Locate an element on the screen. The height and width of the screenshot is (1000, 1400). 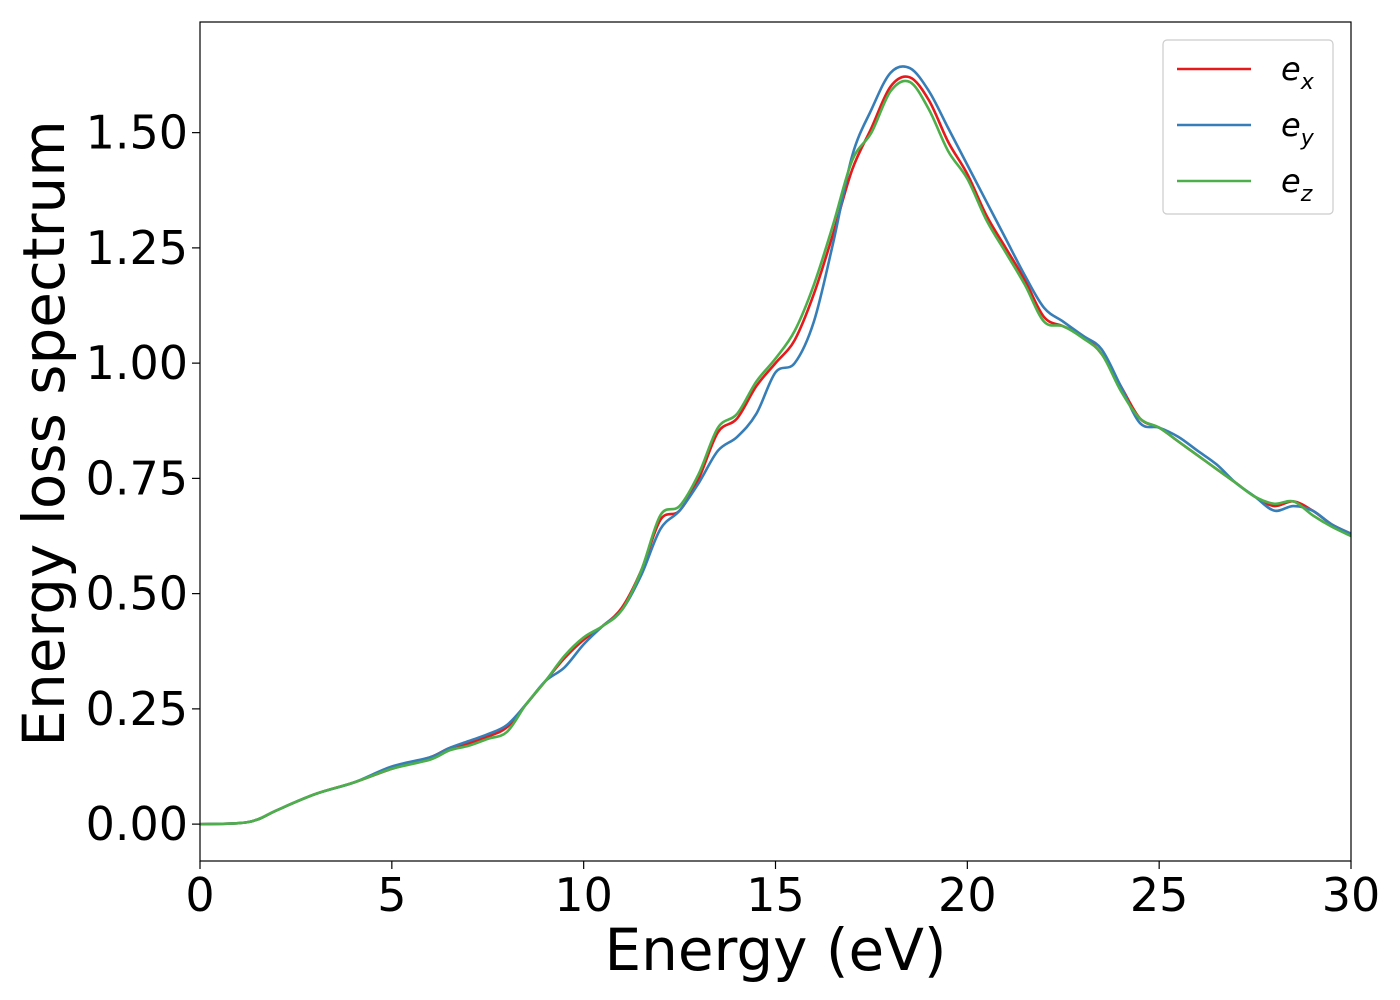
x-tick-label: 20 is located at coordinates (967, 895).